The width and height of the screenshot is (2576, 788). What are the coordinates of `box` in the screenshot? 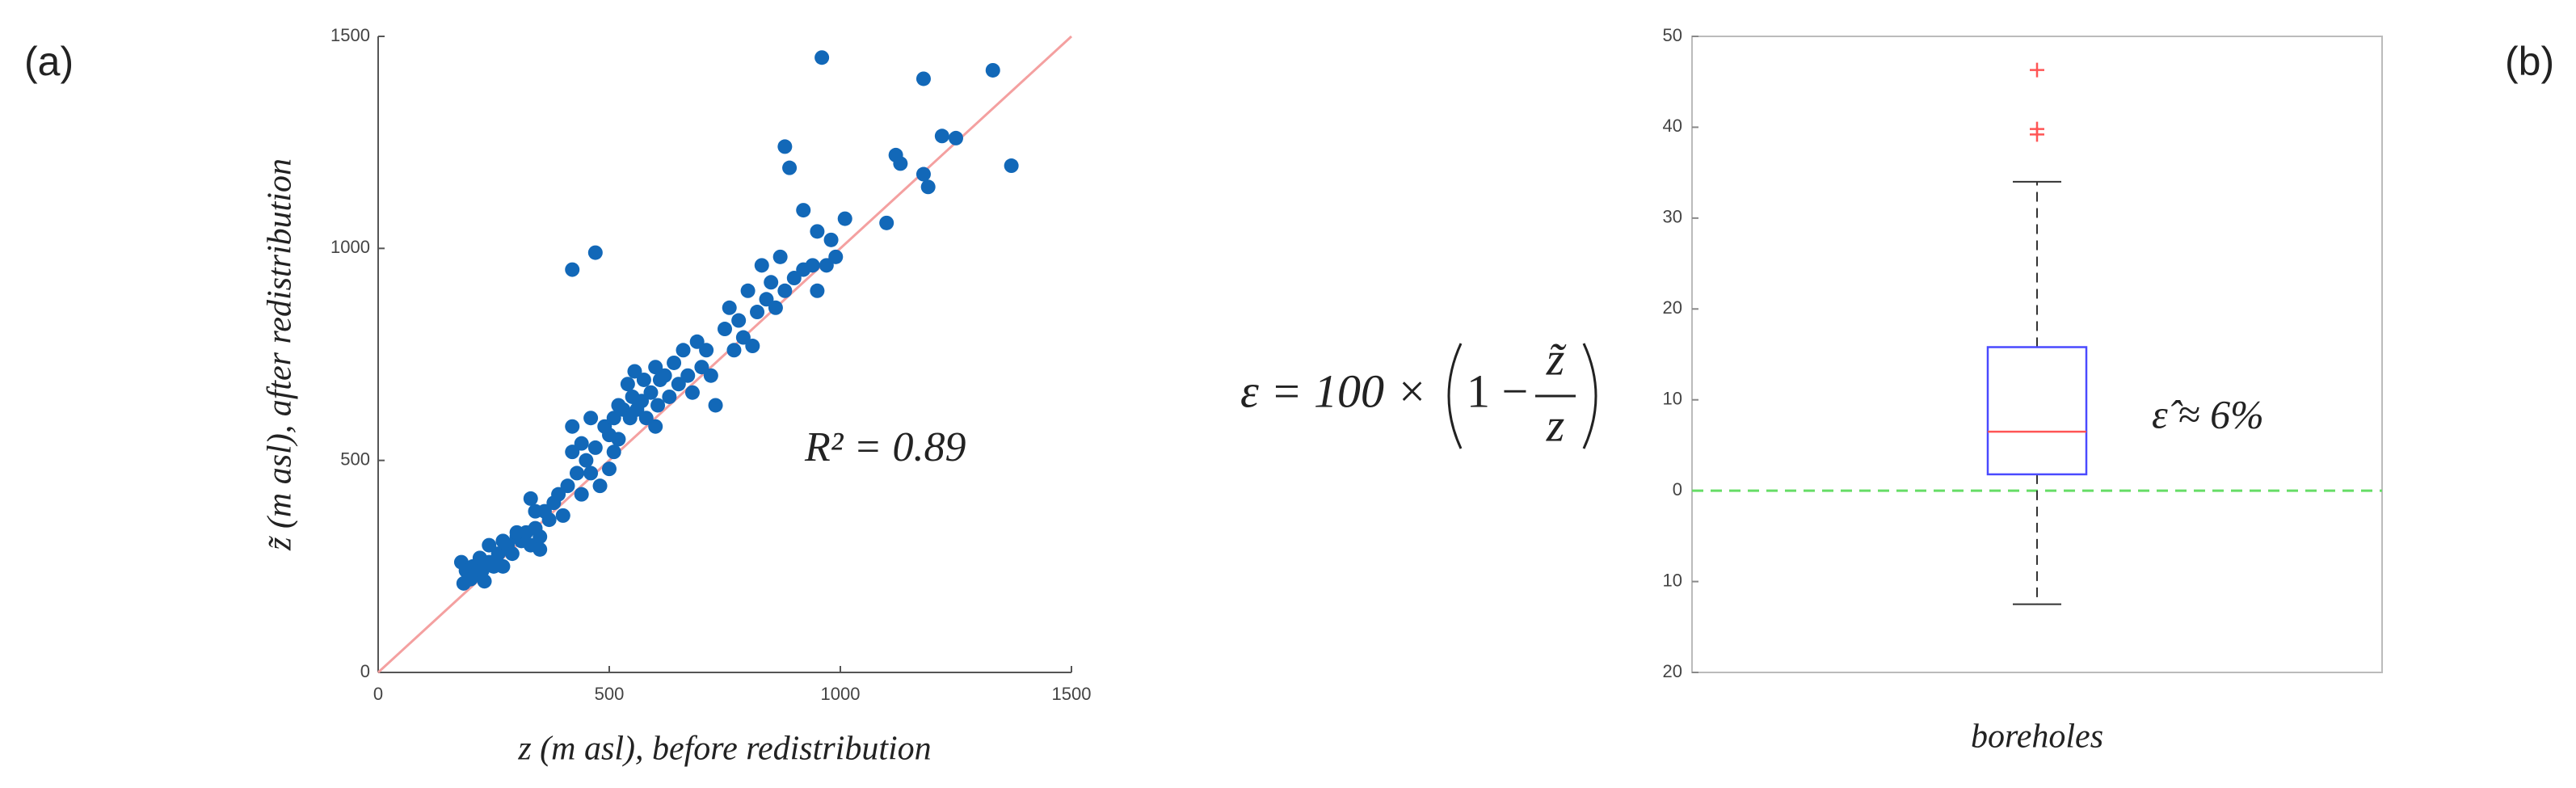 It's located at (2037, 411).